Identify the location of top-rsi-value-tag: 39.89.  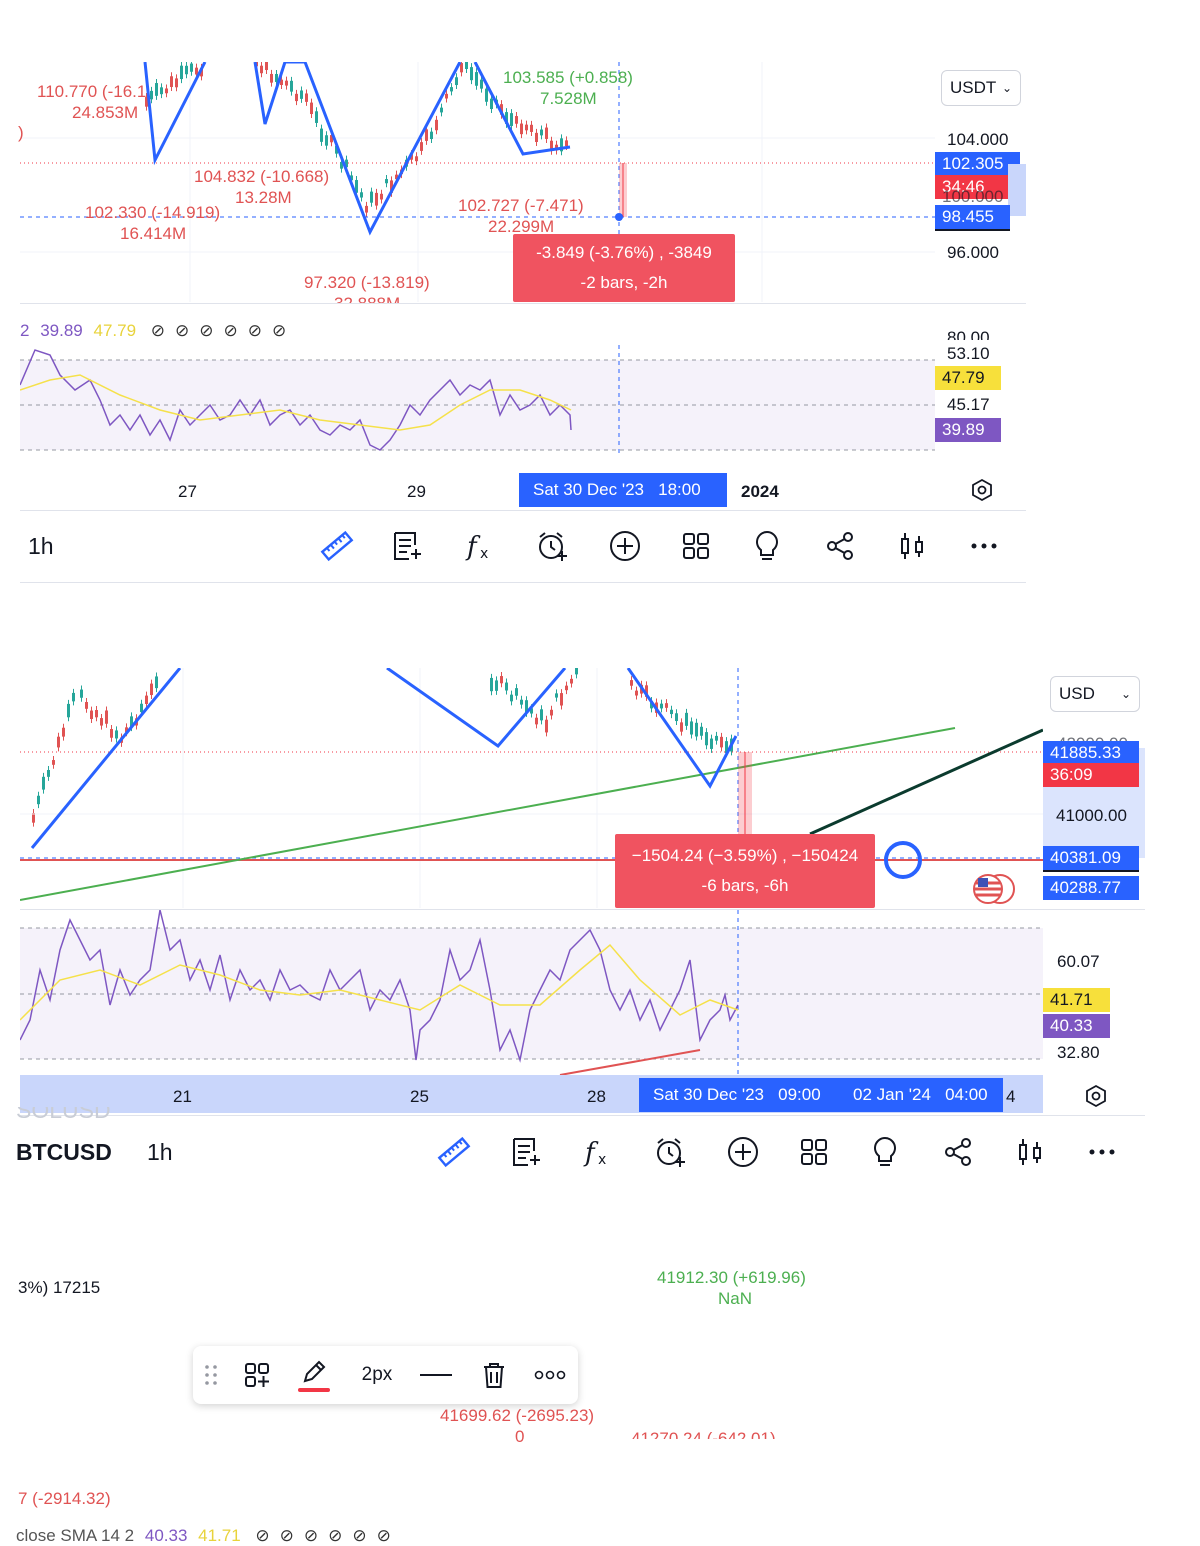
(968, 430).